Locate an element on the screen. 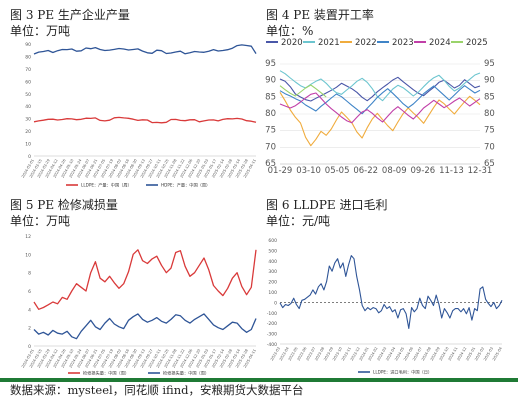  x-tick-label: 2023-09 is located at coordinates (328, 354).